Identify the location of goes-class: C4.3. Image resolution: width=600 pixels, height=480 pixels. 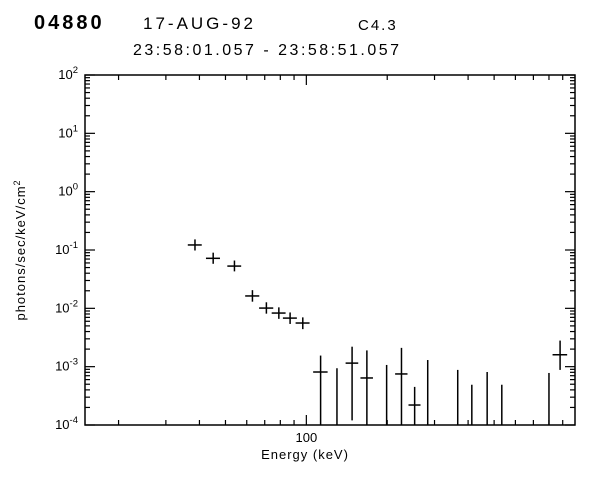
(378, 25).